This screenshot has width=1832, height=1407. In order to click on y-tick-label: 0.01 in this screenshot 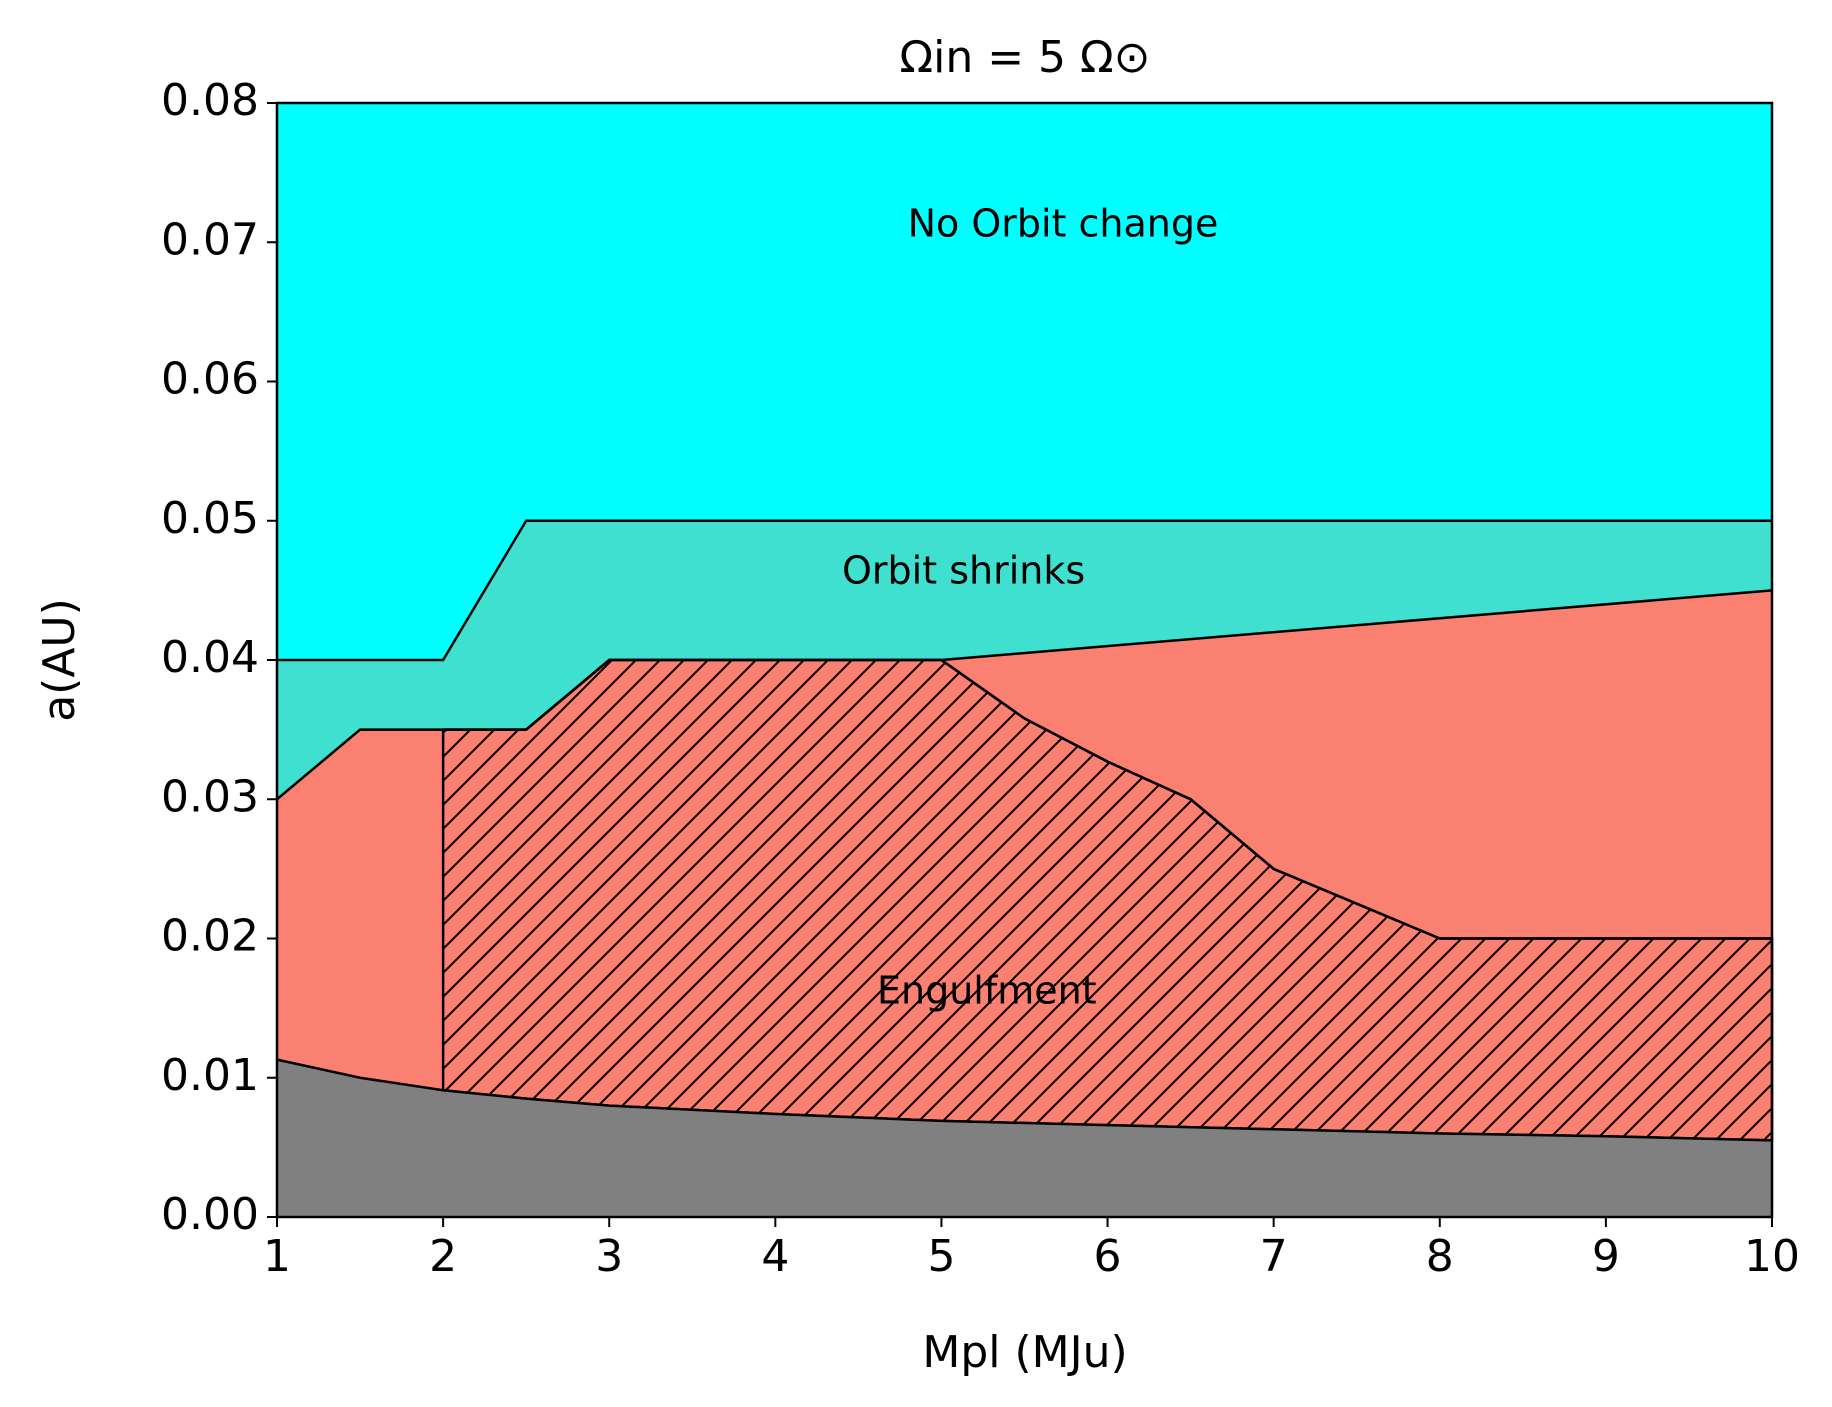, I will do `click(210, 1075)`.